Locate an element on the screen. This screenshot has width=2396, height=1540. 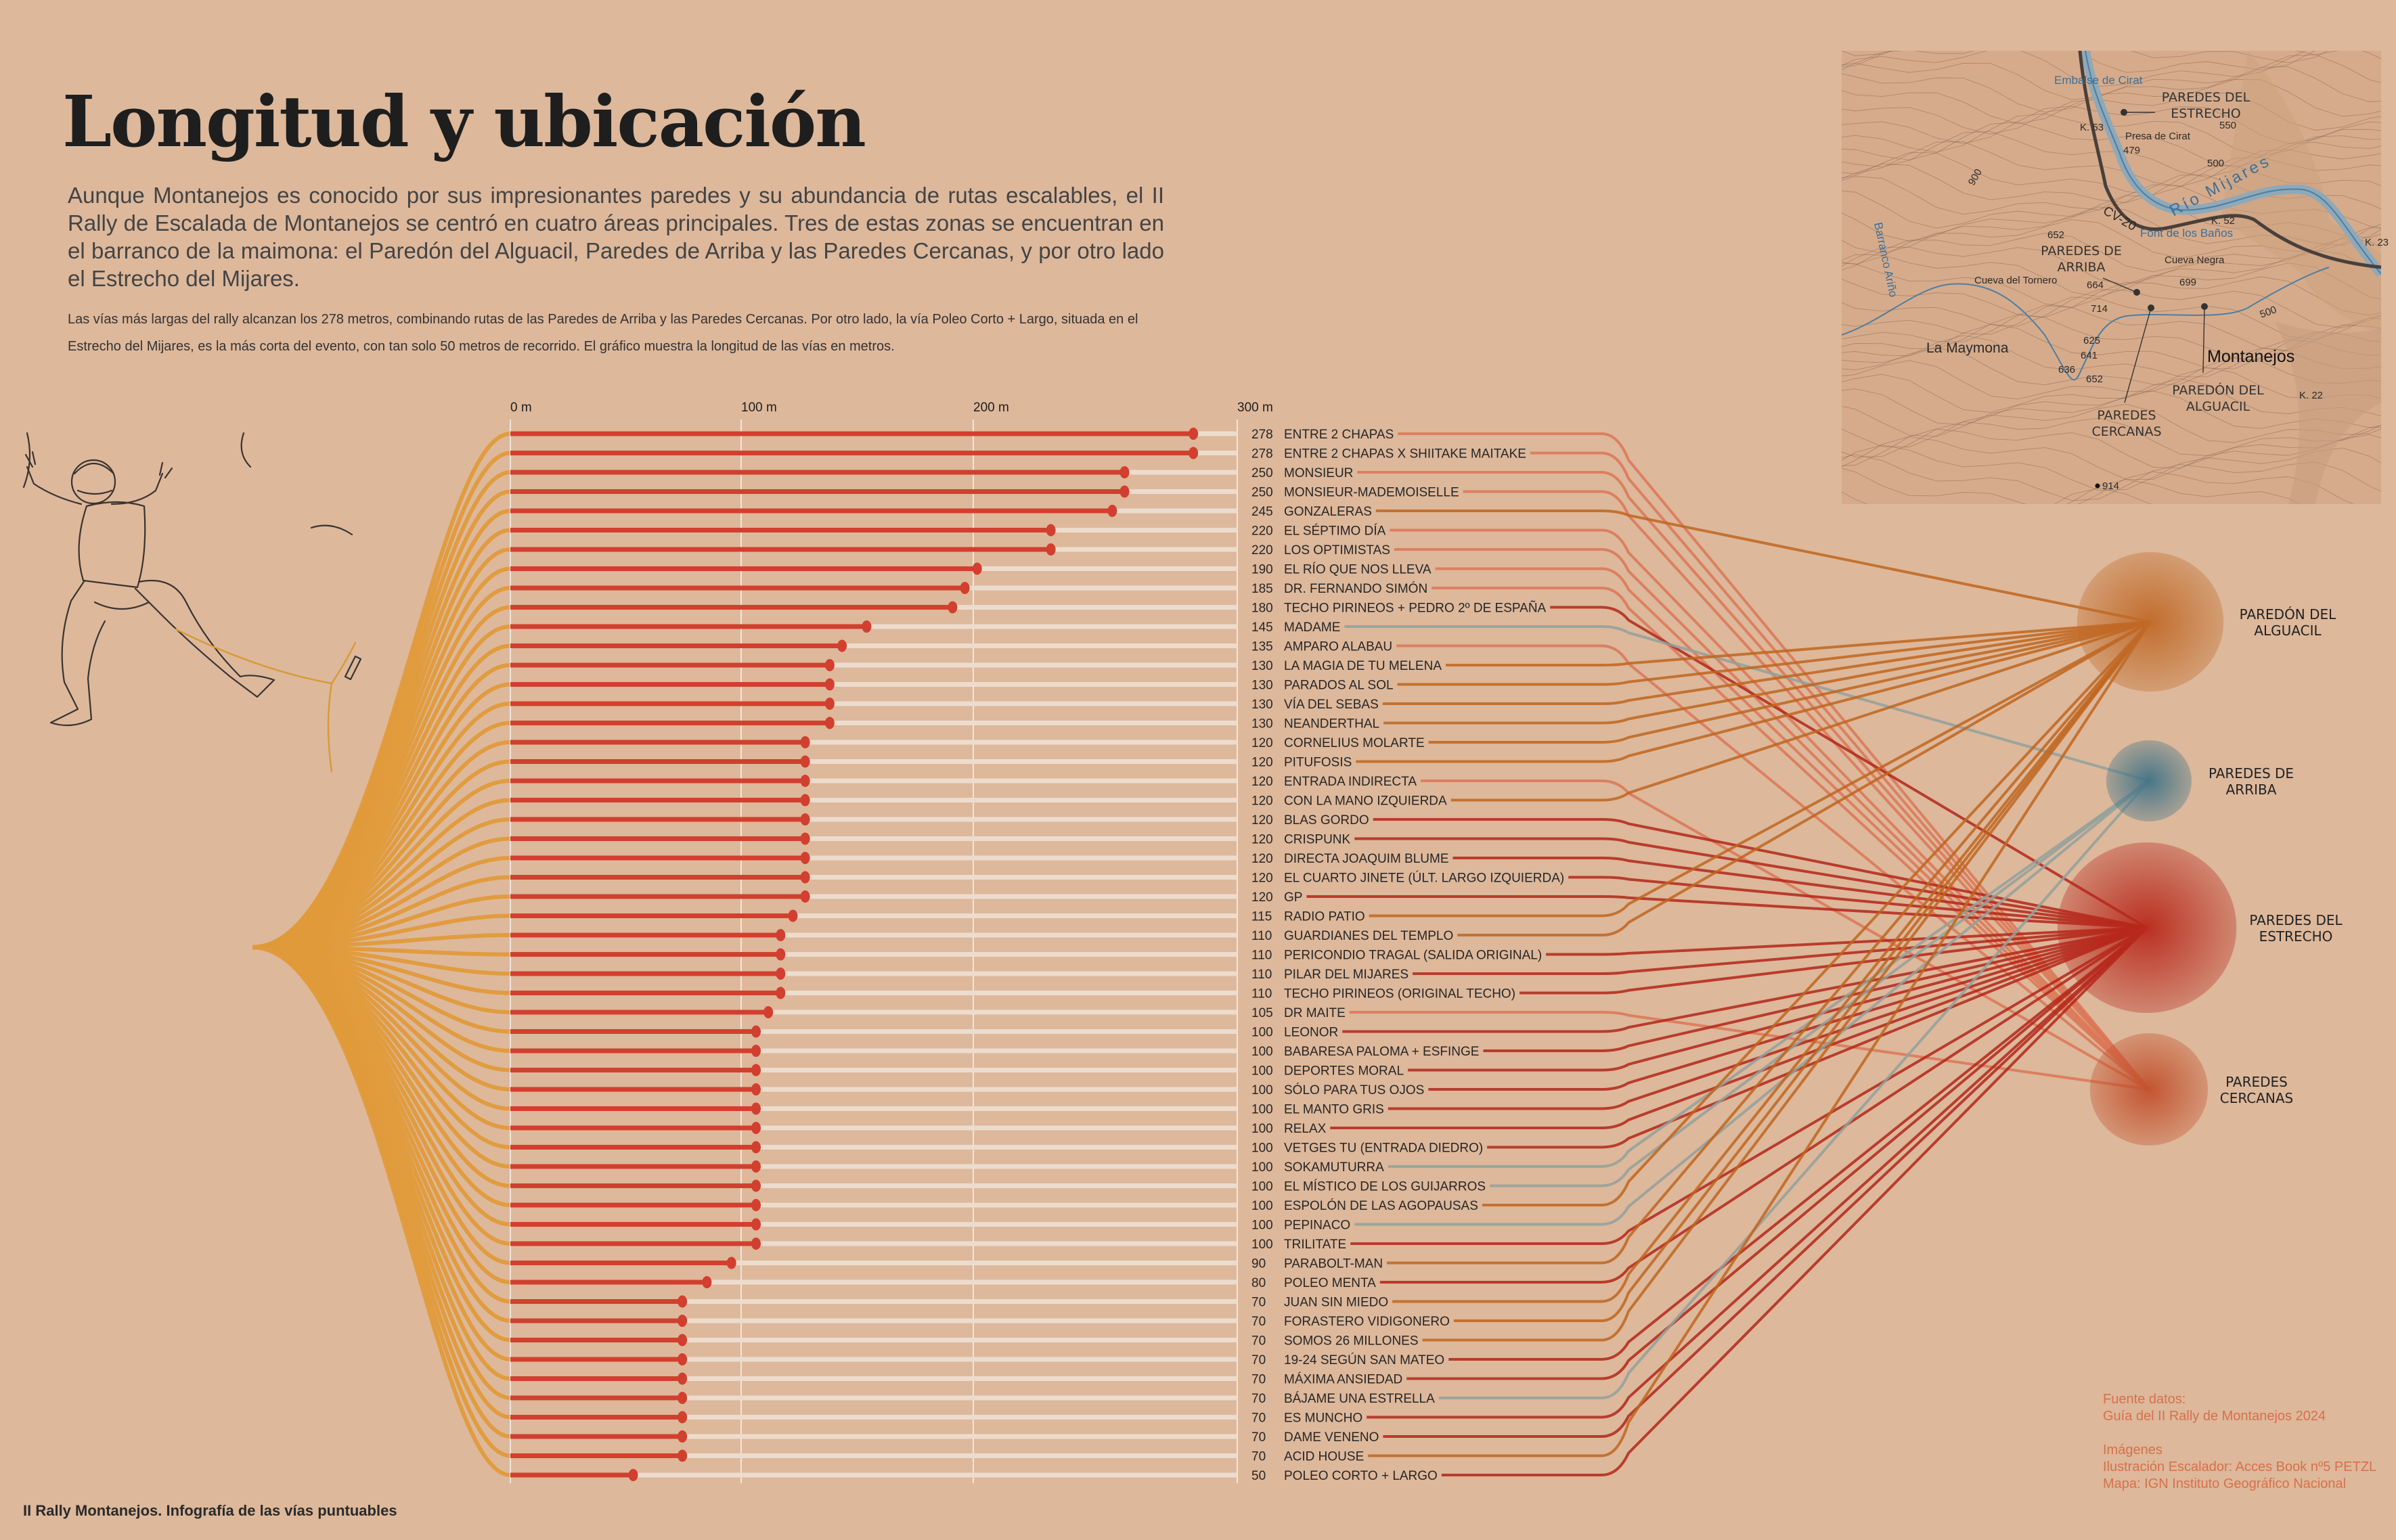
route-length: 278 is located at coordinates (1262, 454).